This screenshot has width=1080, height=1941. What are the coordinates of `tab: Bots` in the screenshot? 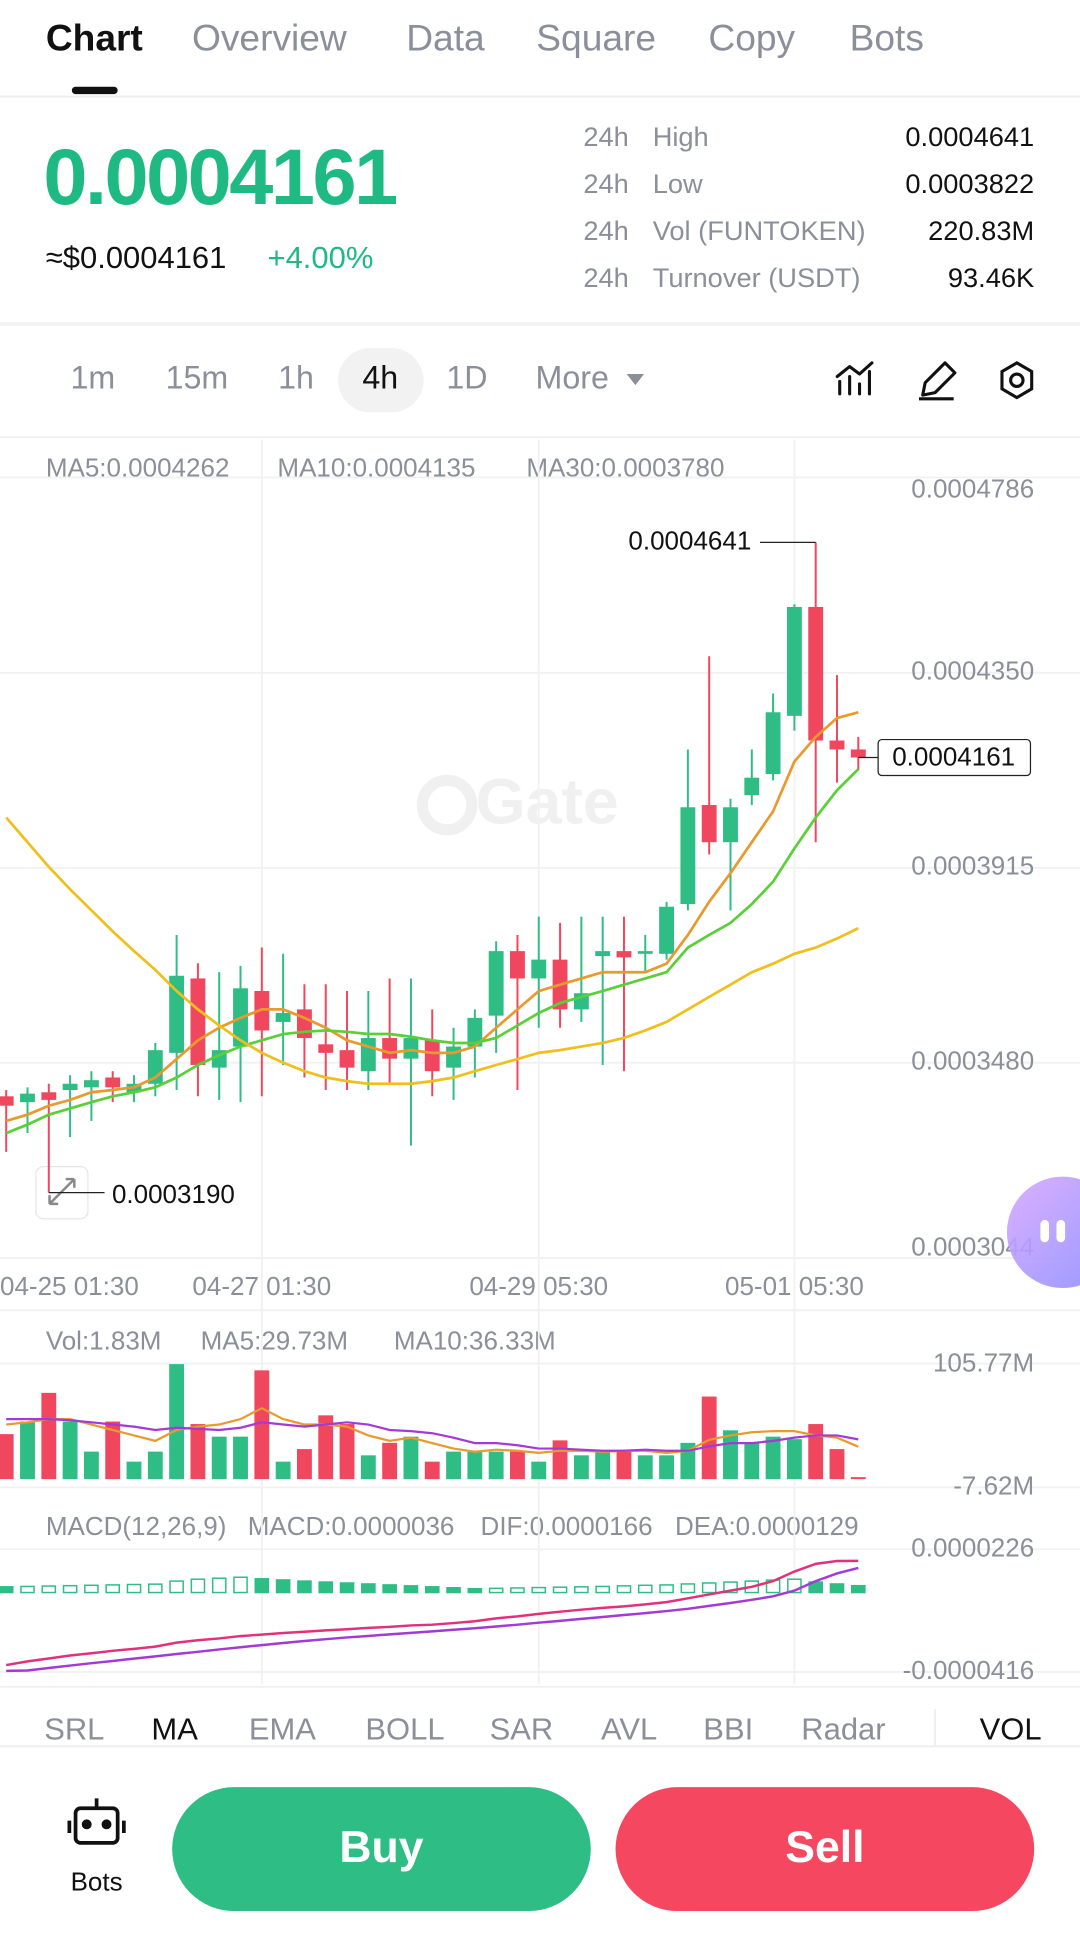 It's located at (887, 38).